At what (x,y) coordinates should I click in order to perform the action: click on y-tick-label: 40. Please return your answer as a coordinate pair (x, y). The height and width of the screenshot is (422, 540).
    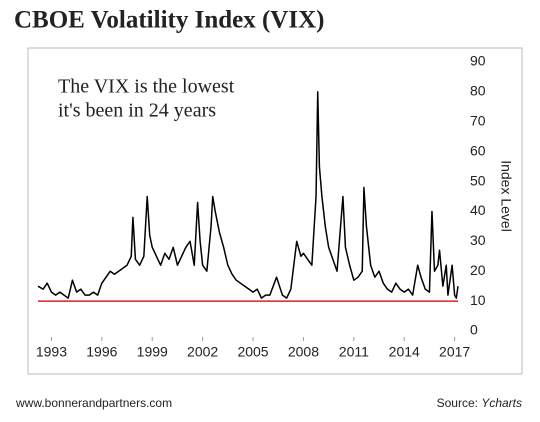
    Looking at the image, I should click on (478, 210).